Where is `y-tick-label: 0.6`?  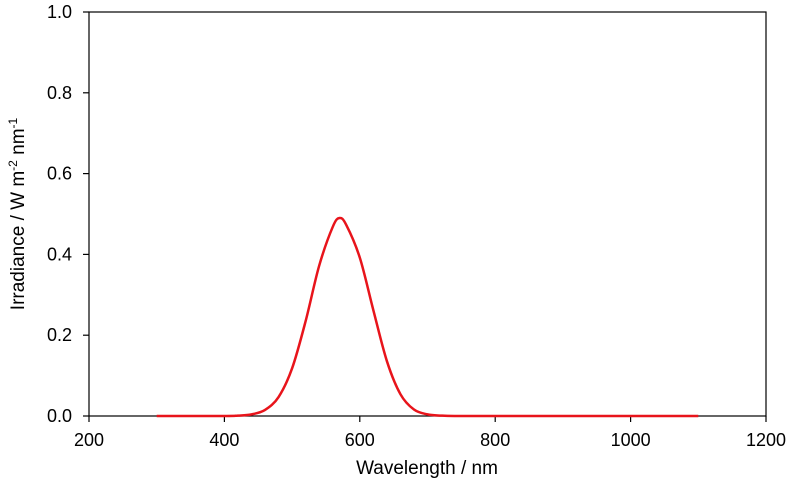 y-tick-label: 0.6 is located at coordinates (59, 174).